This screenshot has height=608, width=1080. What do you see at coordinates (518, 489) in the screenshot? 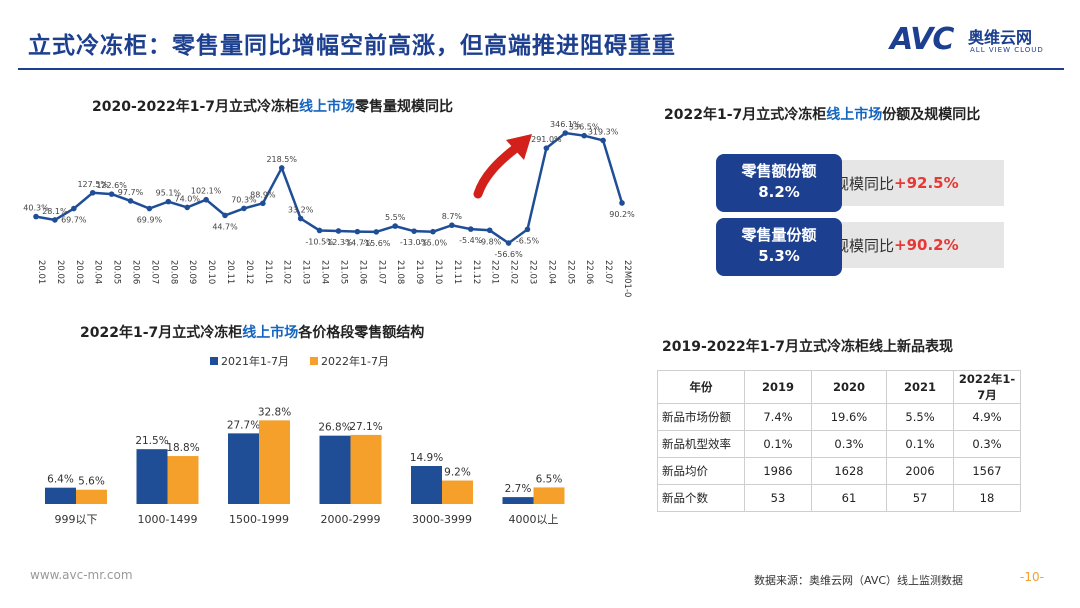
I see `bar-value-label: 2.7%` at bounding box center [518, 489].